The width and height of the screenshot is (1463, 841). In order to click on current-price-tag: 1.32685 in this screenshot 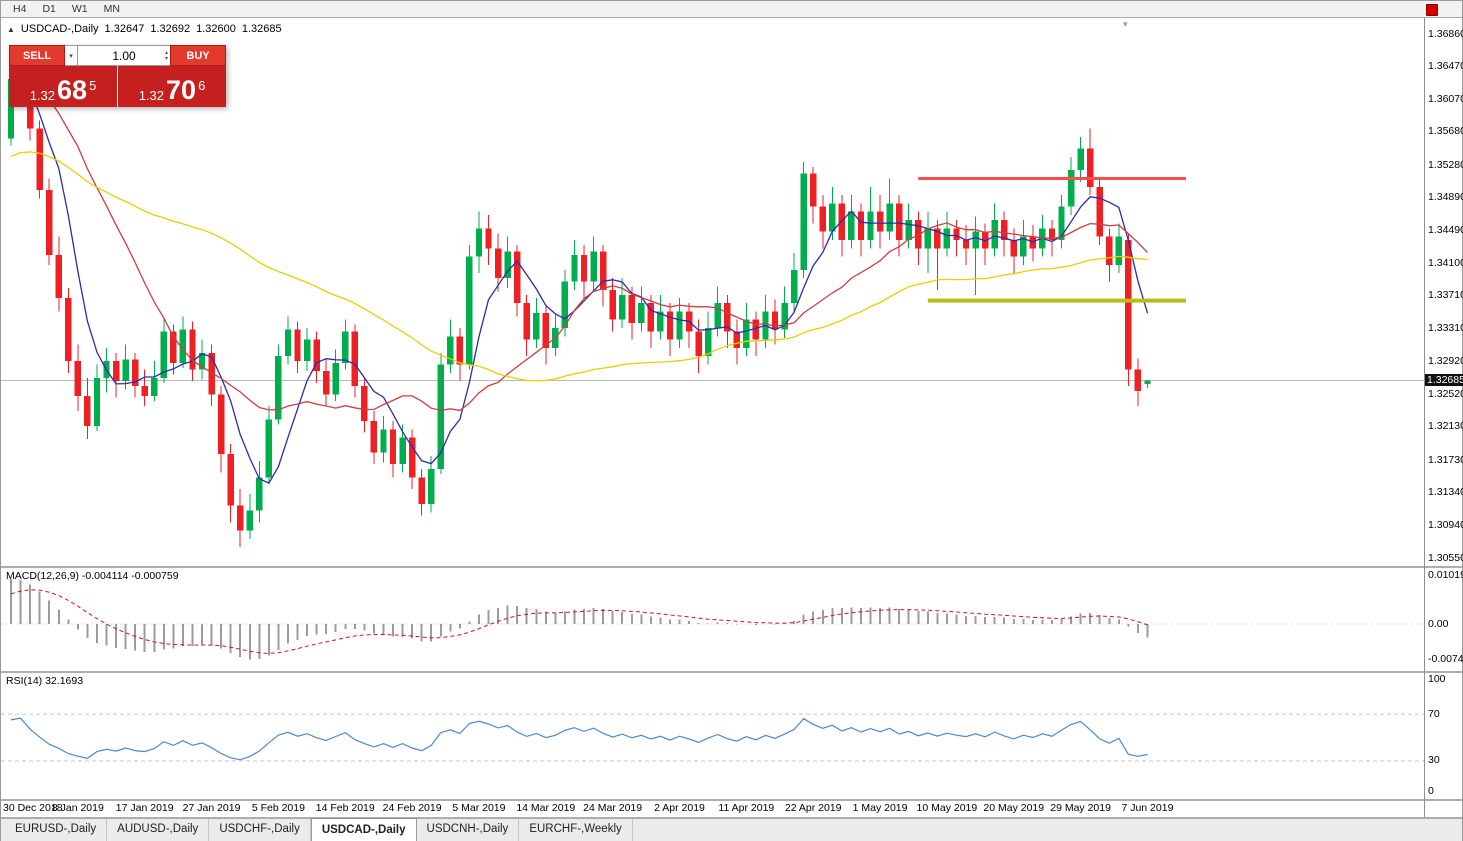, I will do `click(1444, 379)`.